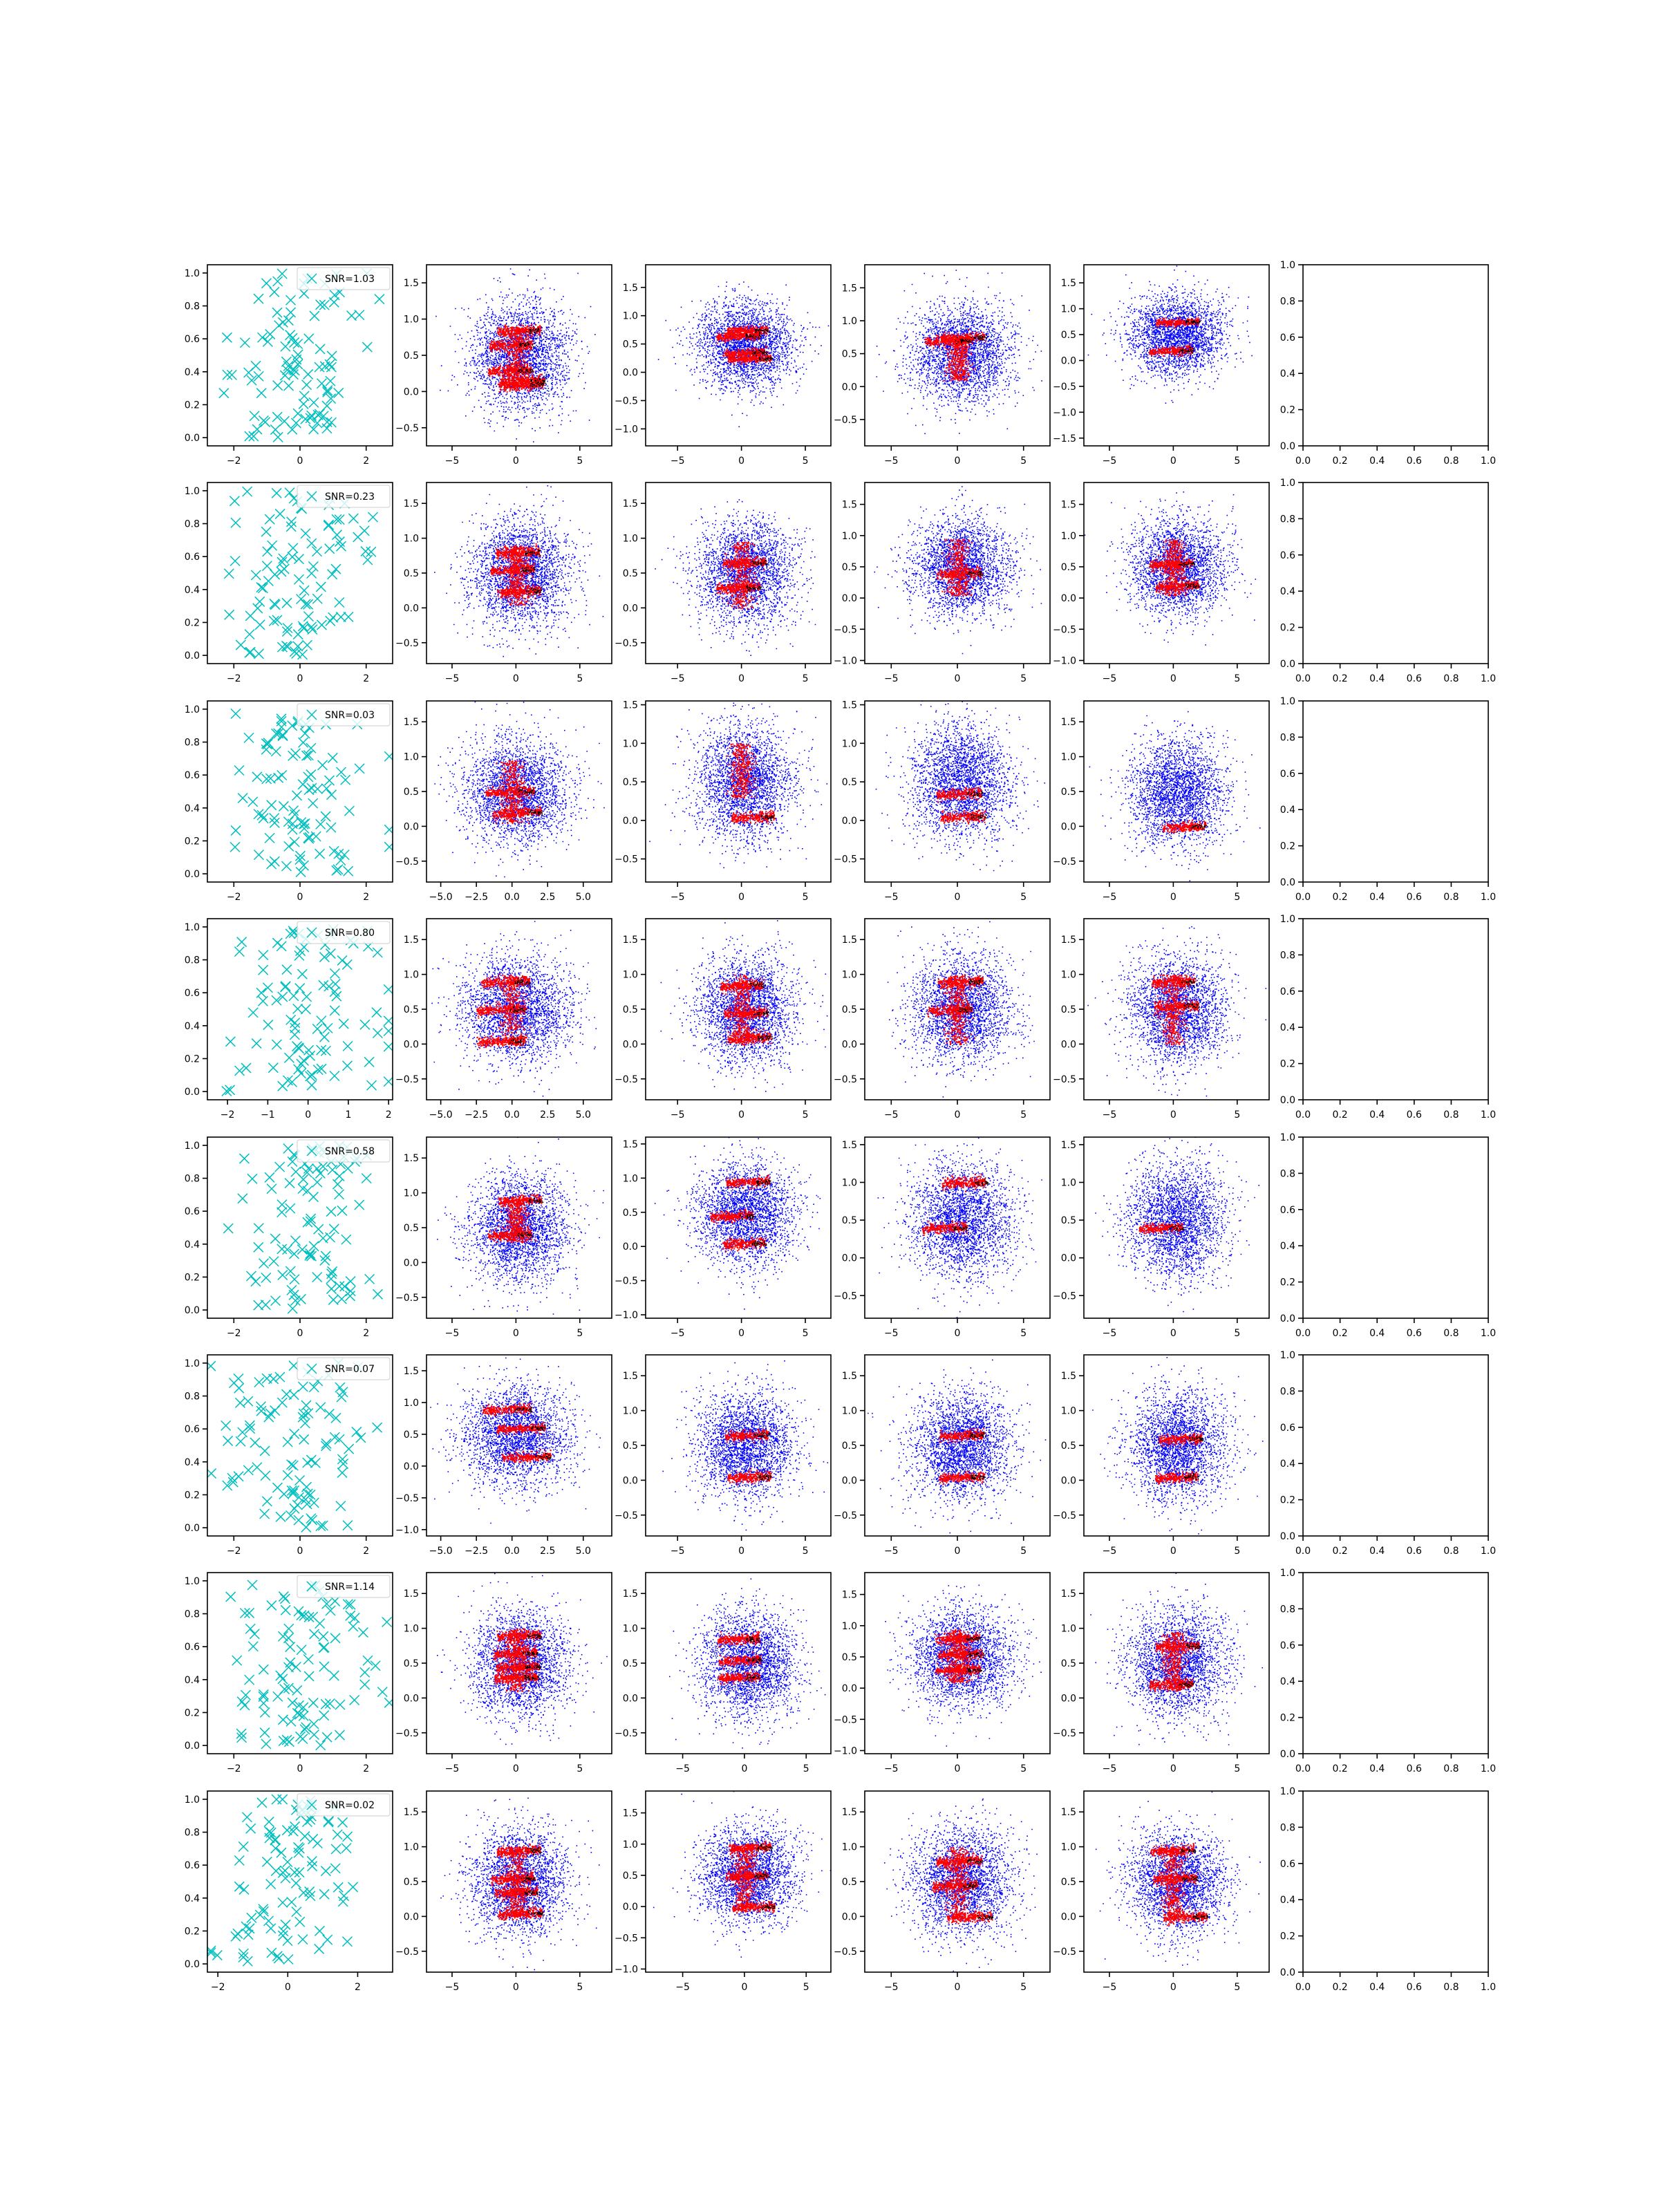  What do you see at coordinates (626, 643) in the screenshot?
I see `y-tick-label: −0.5` at bounding box center [626, 643].